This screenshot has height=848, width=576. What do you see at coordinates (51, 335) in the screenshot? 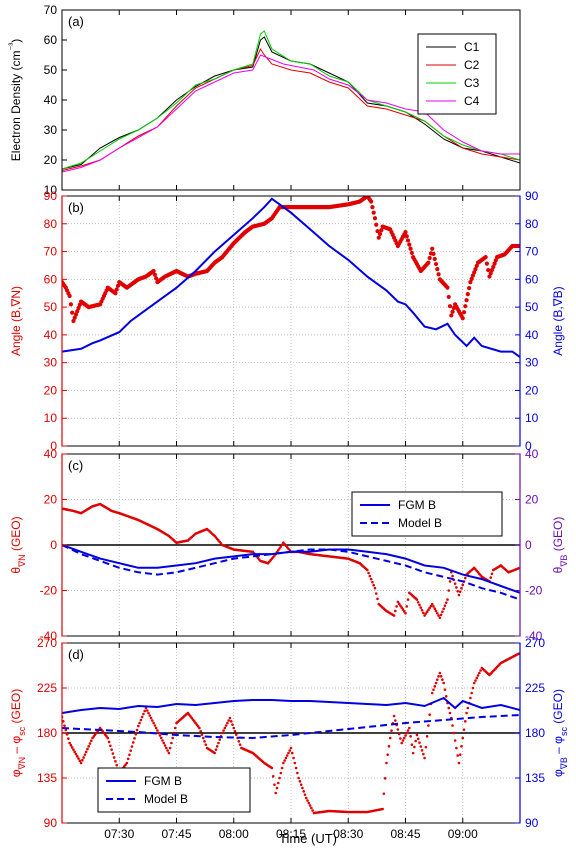
I see `y-tick-label-left: 40` at bounding box center [51, 335].